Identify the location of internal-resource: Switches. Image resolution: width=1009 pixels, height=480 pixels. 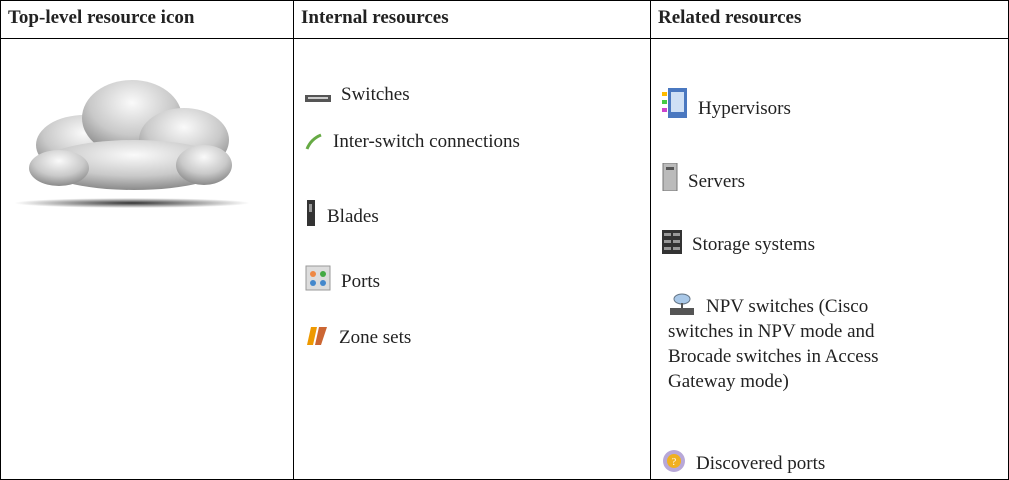
(357, 94).